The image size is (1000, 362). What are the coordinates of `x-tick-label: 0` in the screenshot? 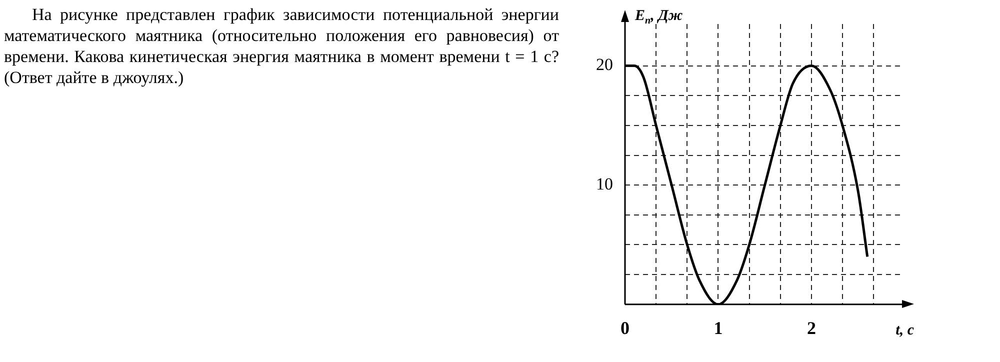 It's located at (625, 328).